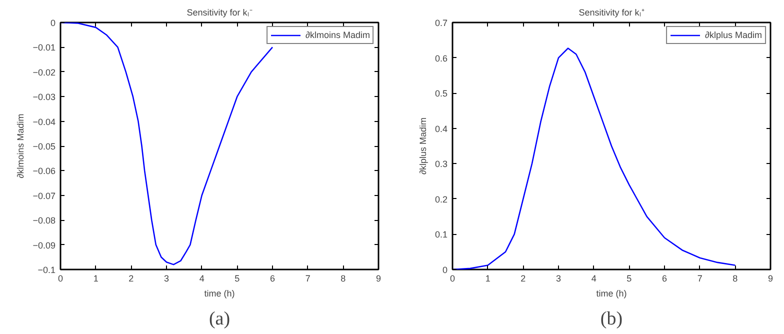  Describe the element at coordinates (44, 72) in the screenshot. I see `y-tick-label: −0.02` at that location.